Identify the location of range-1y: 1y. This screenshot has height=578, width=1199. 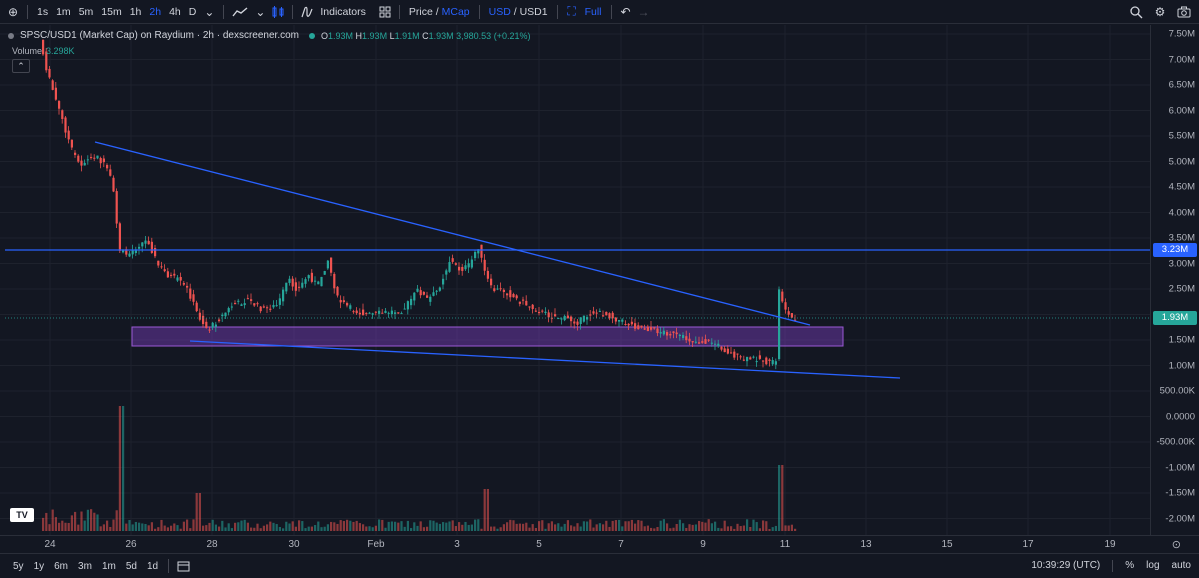
(39, 566).